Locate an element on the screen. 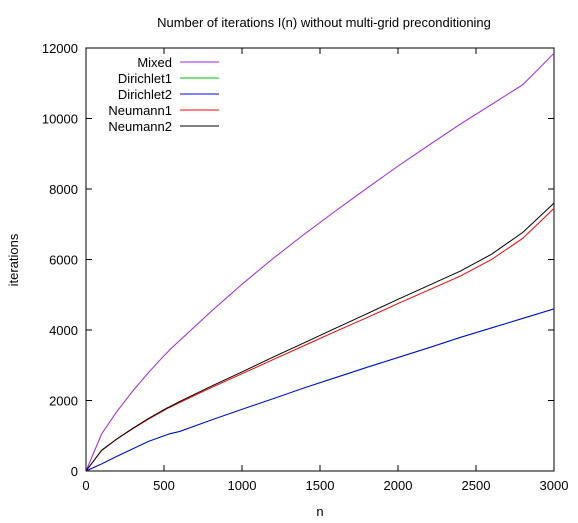 The width and height of the screenshot is (578, 523). legend-label: Dirichlet1 is located at coordinates (145, 78).